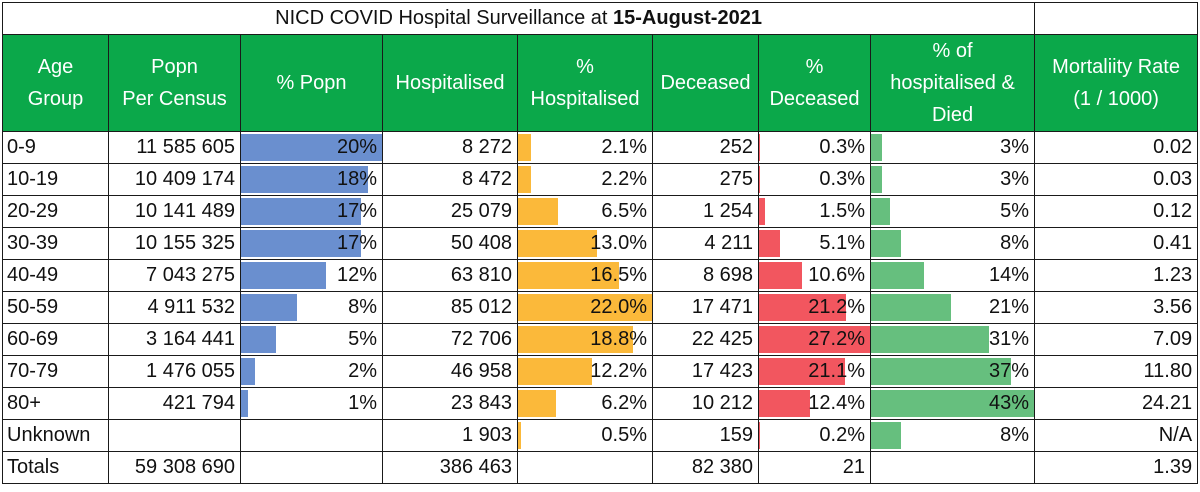 The height and width of the screenshot is (492, 1200). What do you see at coordinates (836, 371) in the screenshot?
I see `cell-value: 21.1%` at bounding box center [836, 371].